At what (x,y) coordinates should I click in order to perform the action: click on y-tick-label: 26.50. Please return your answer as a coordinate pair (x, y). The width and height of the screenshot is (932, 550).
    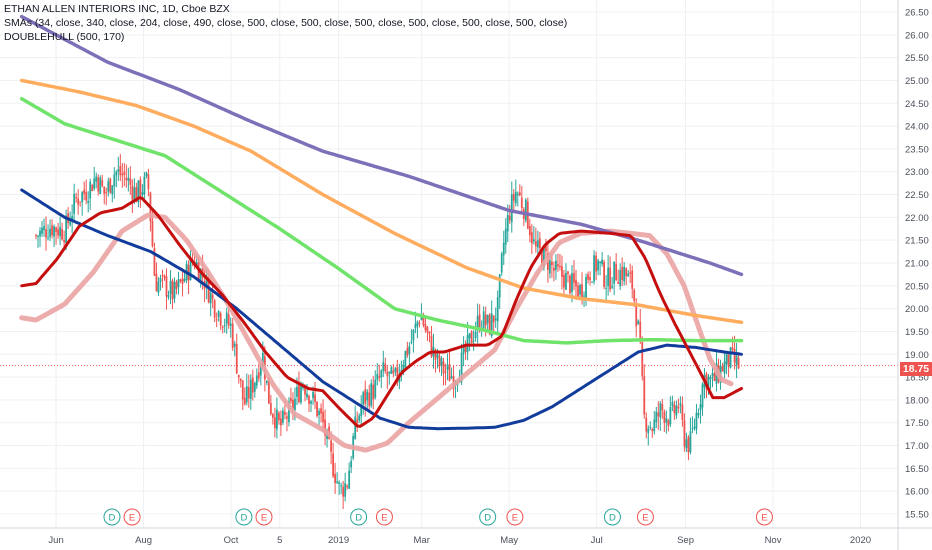
    Looking at the image, I should click on (917, 13).